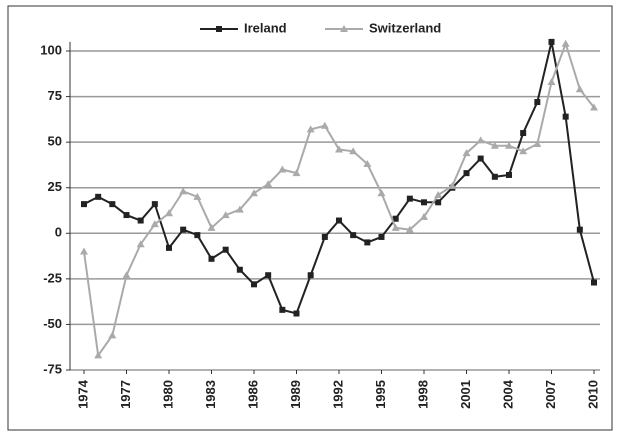 This screenshot has height=436, width=621. Describe the element at coordinates (550, 394) in the screenshot. I see `x-tick-label: 2007` at that location.